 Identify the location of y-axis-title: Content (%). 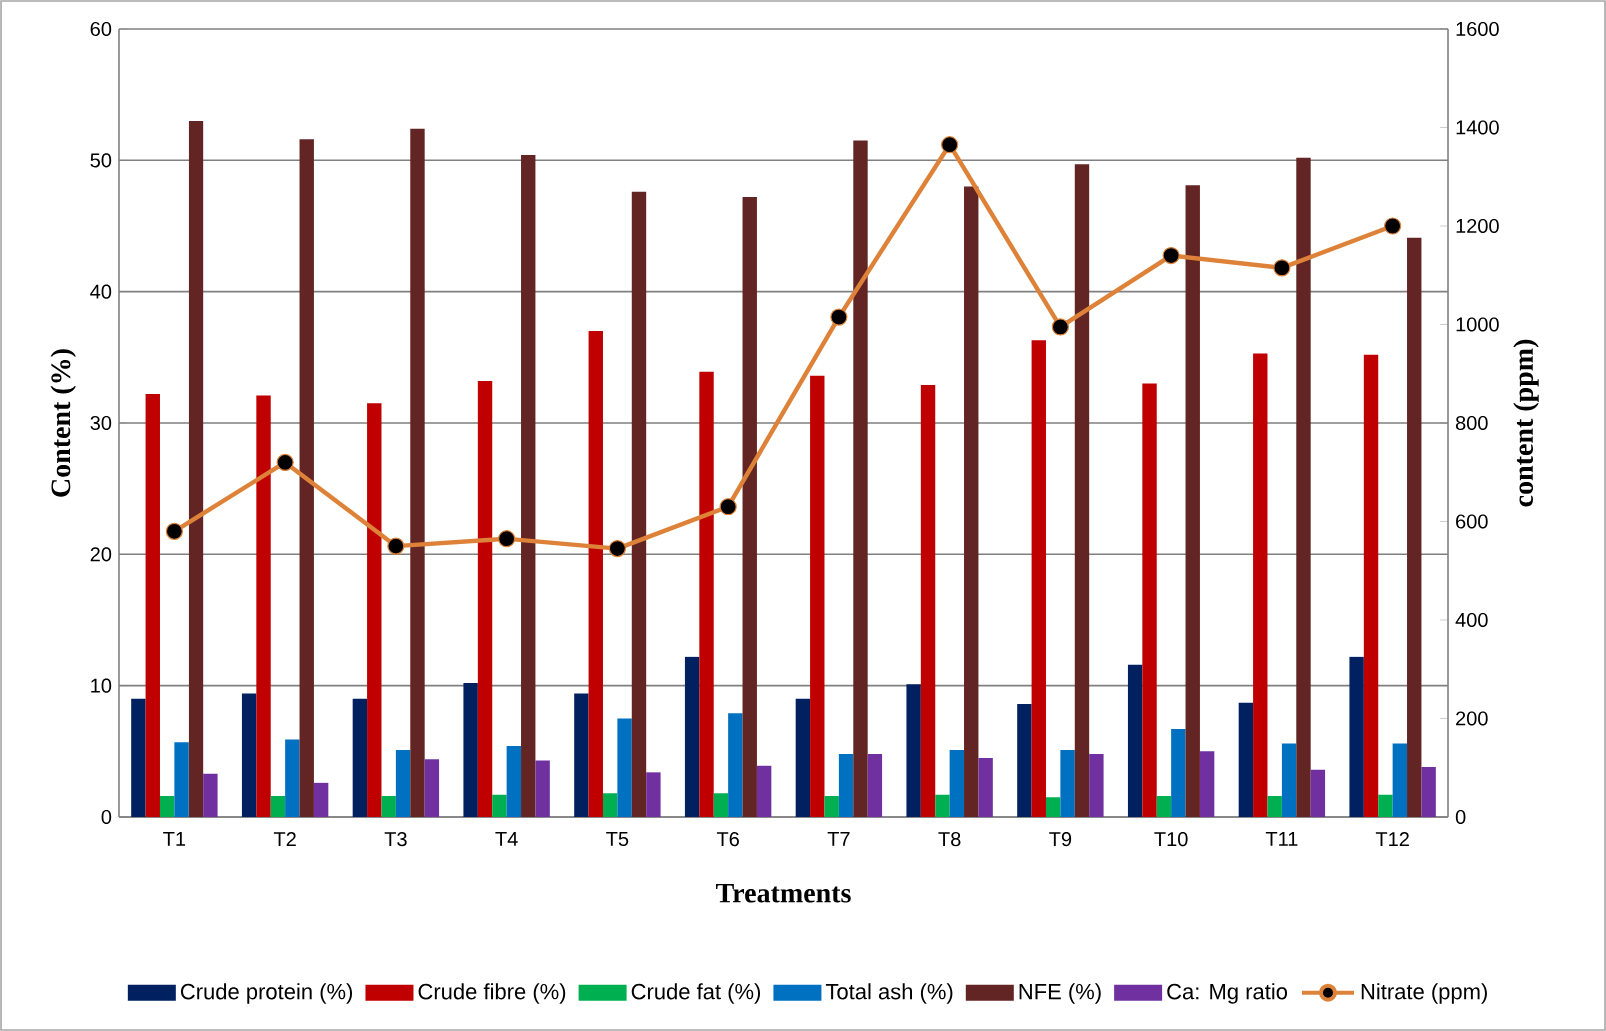
(63, 423).